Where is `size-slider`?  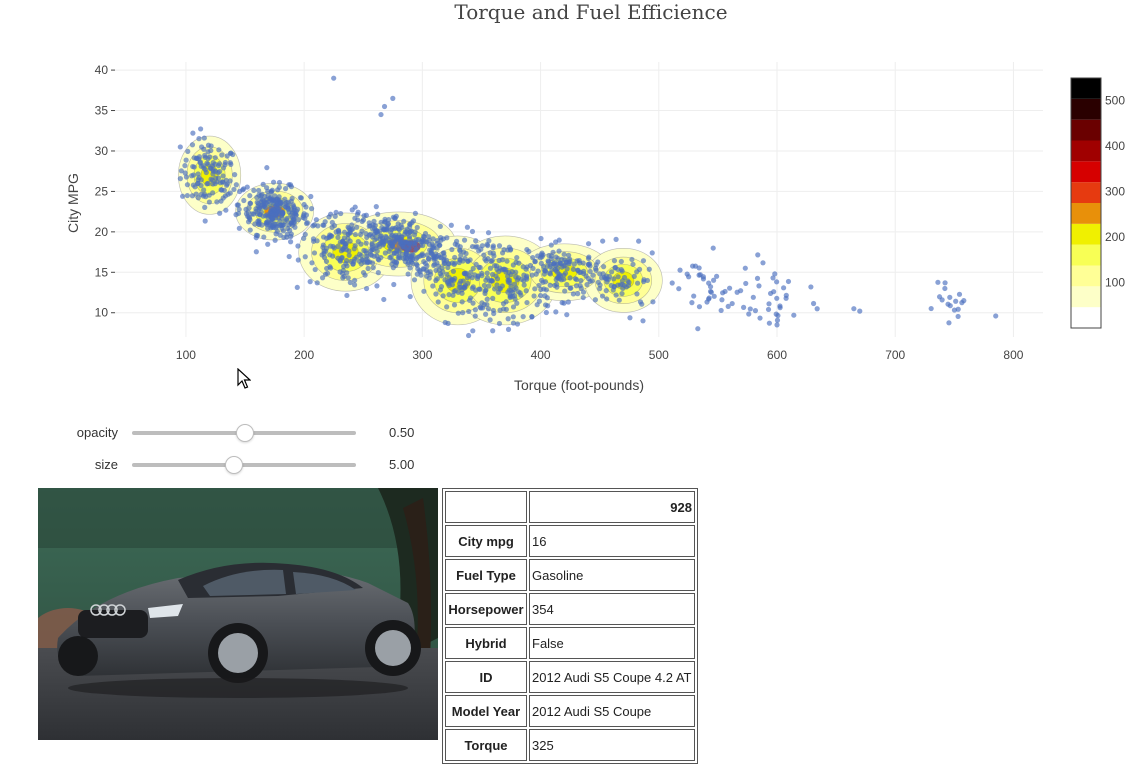
size-slider is located at coordinates (244, 465).